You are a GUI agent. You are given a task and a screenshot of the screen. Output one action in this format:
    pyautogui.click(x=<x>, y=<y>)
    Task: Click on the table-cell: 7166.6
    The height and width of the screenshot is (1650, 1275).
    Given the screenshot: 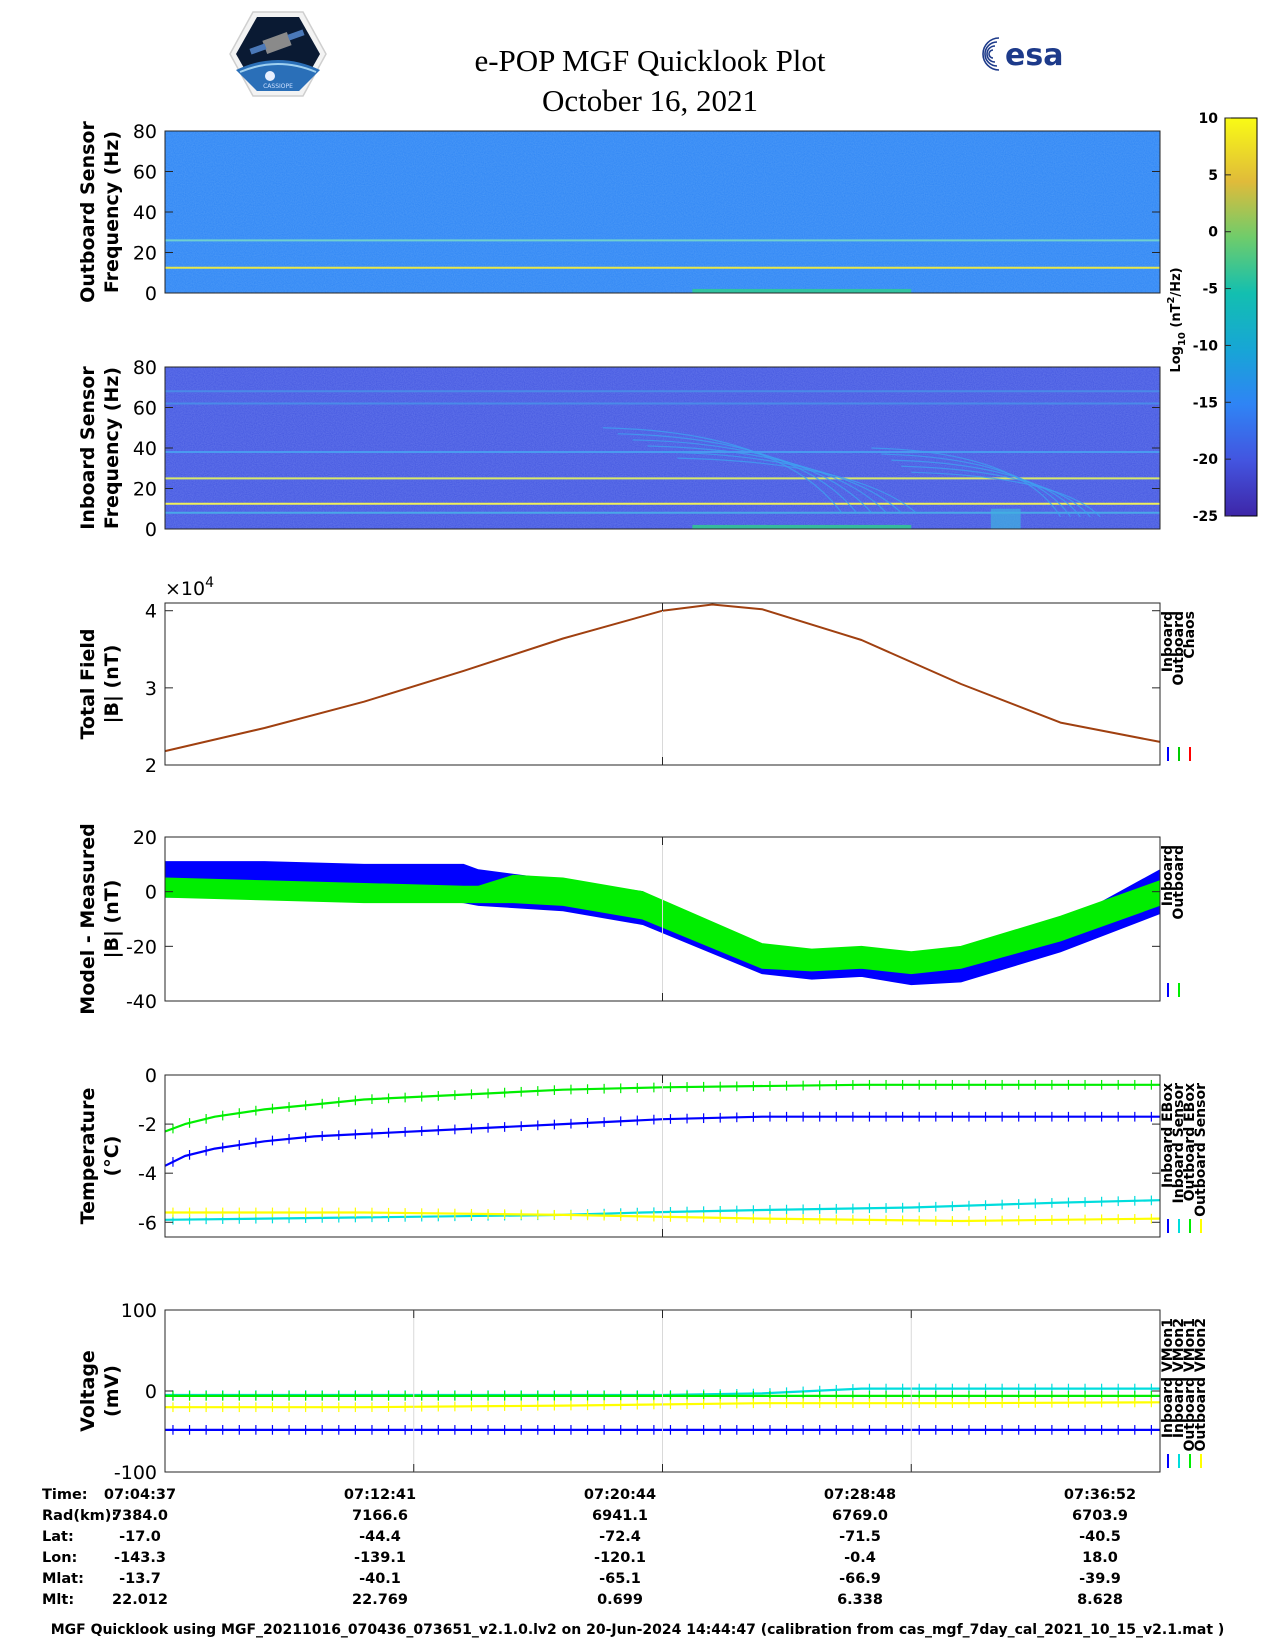 What is the action you would take?
    pyautogui.click(x=380, y=1516)
    